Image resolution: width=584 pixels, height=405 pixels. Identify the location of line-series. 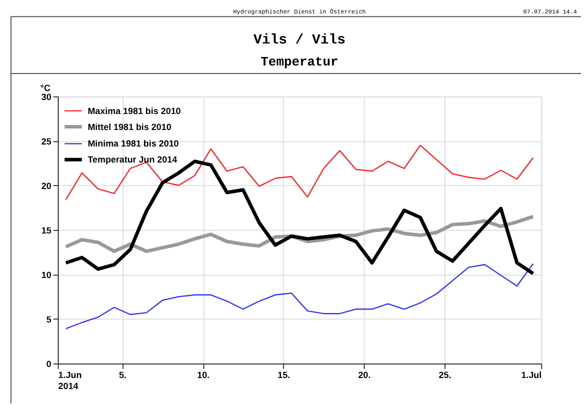
(299, 296).